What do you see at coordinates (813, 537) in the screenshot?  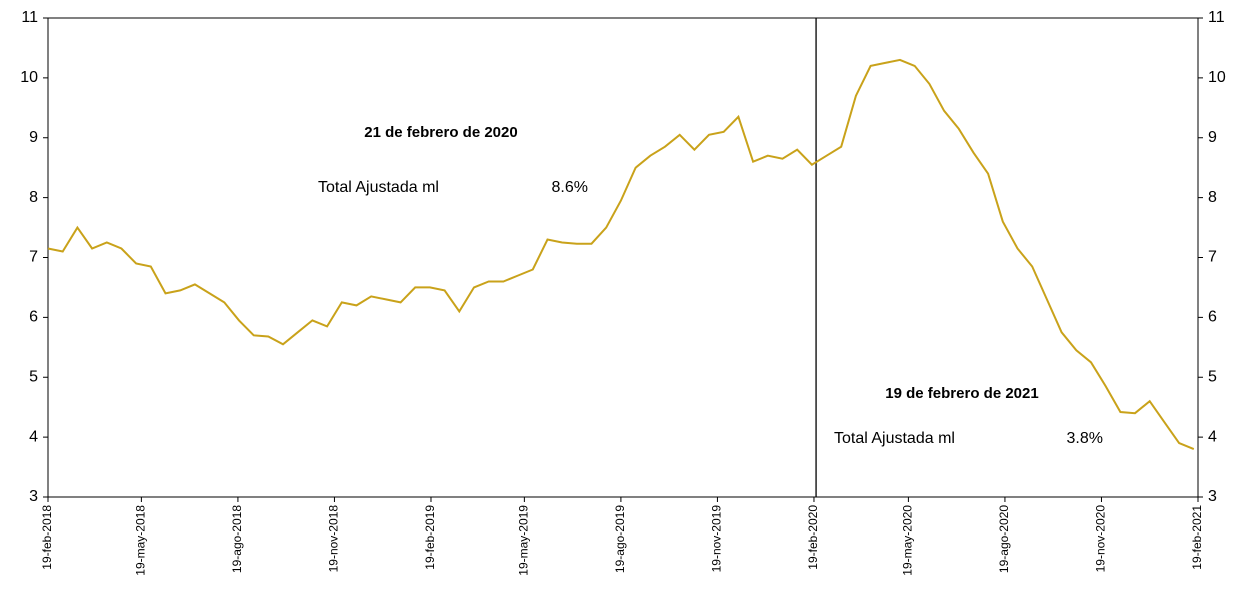 I see `x-tick-label: 19-feb-2020` at bounding box center [813, 537].